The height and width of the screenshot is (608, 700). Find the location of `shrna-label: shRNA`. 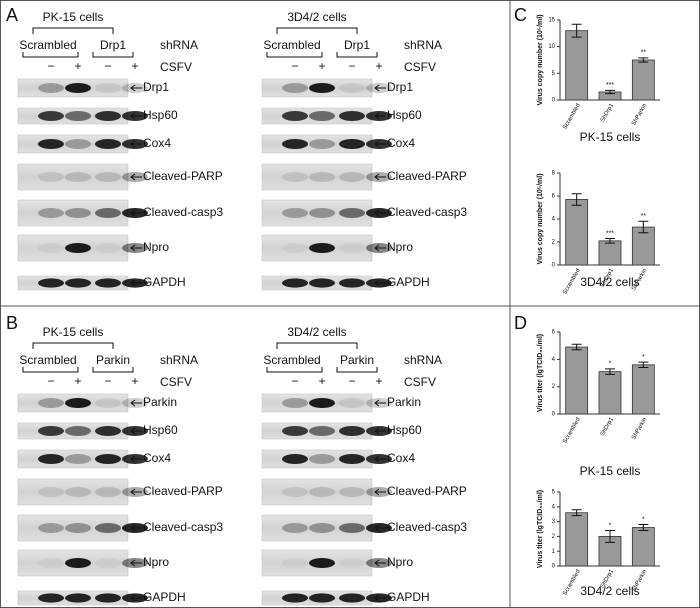

shrna-label: shRNA is located at coordinates (423, 45).